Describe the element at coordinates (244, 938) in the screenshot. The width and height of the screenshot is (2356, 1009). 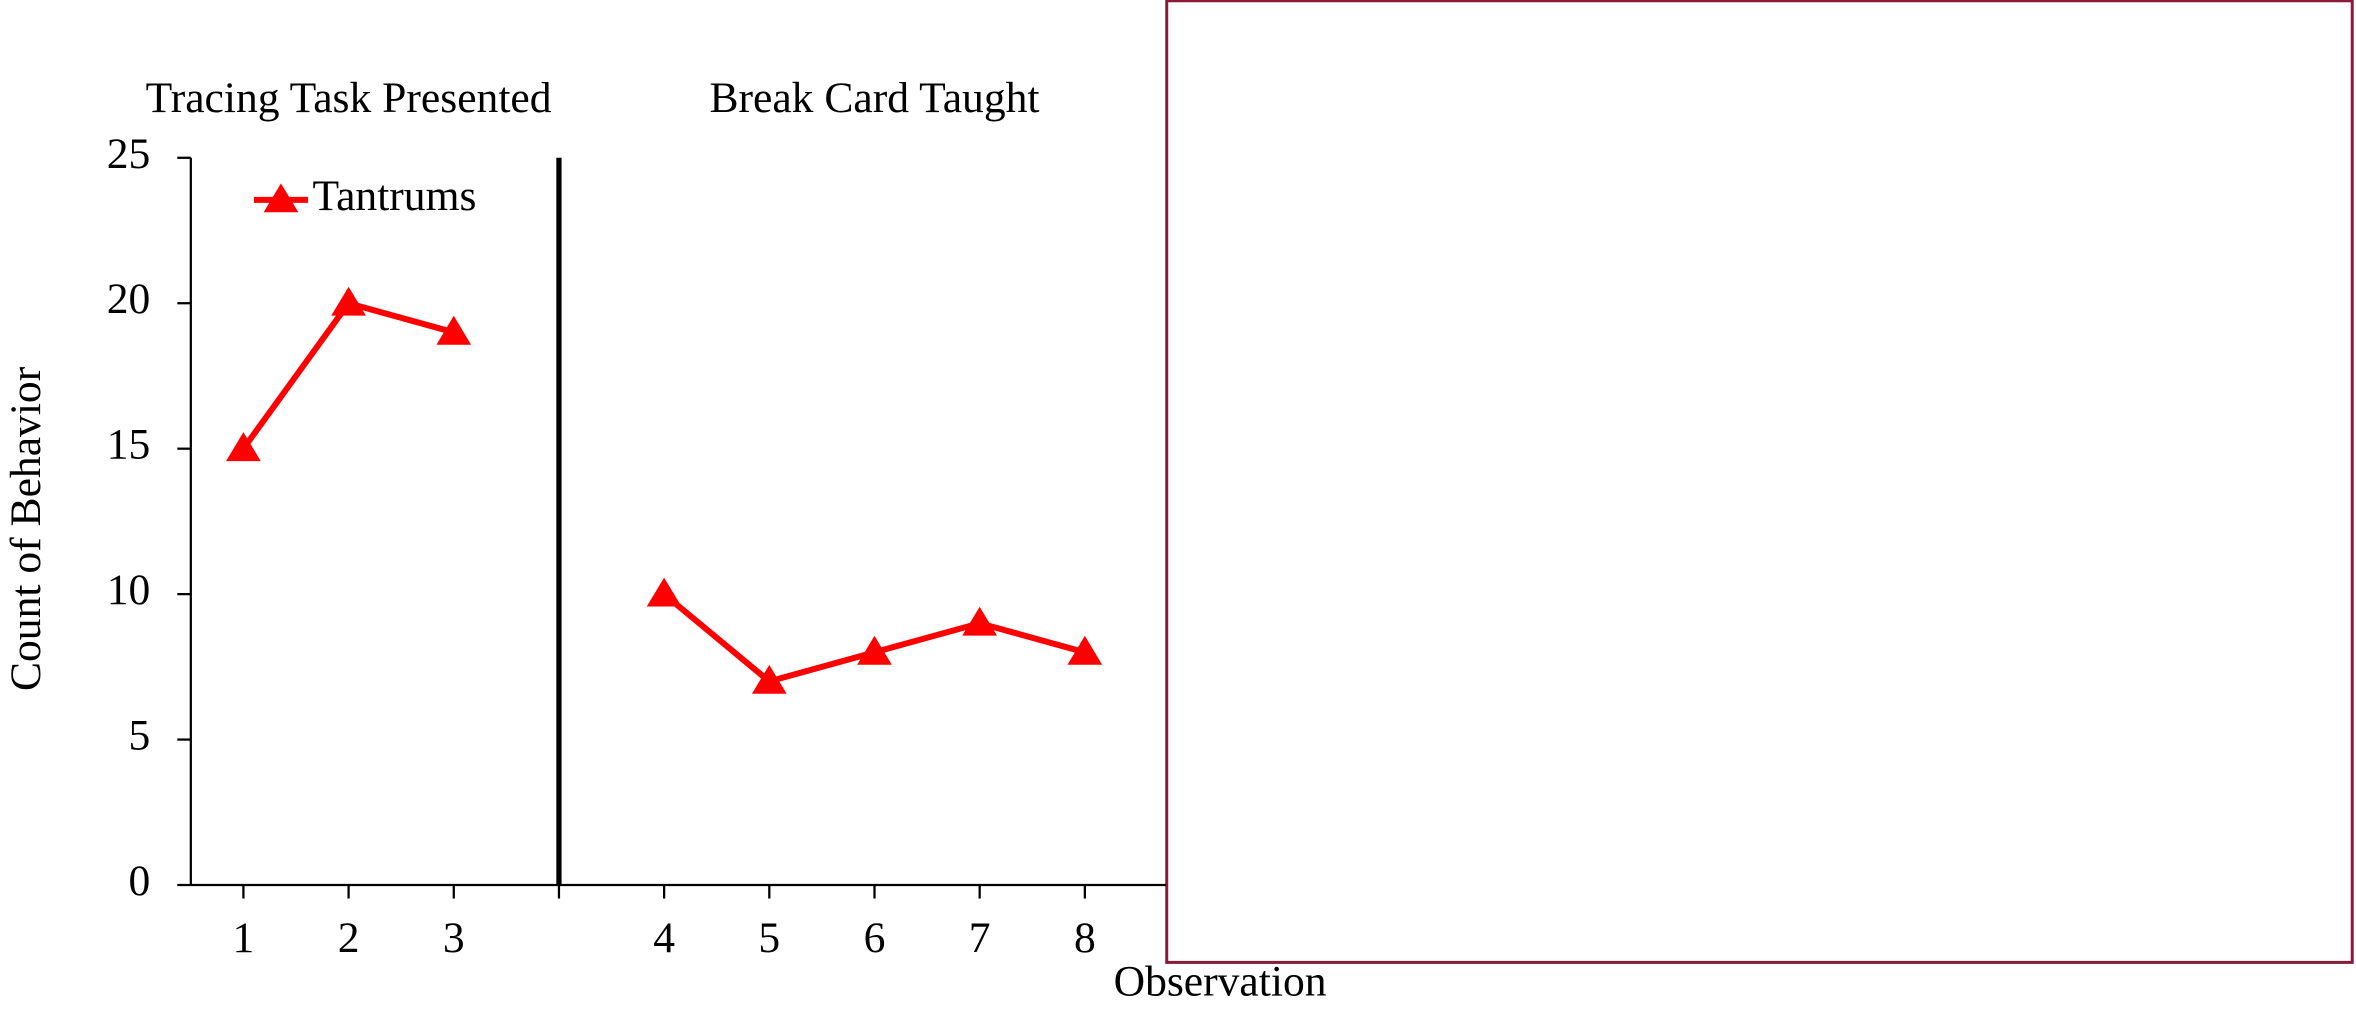
I see `x-tick-label: 1` at that location.